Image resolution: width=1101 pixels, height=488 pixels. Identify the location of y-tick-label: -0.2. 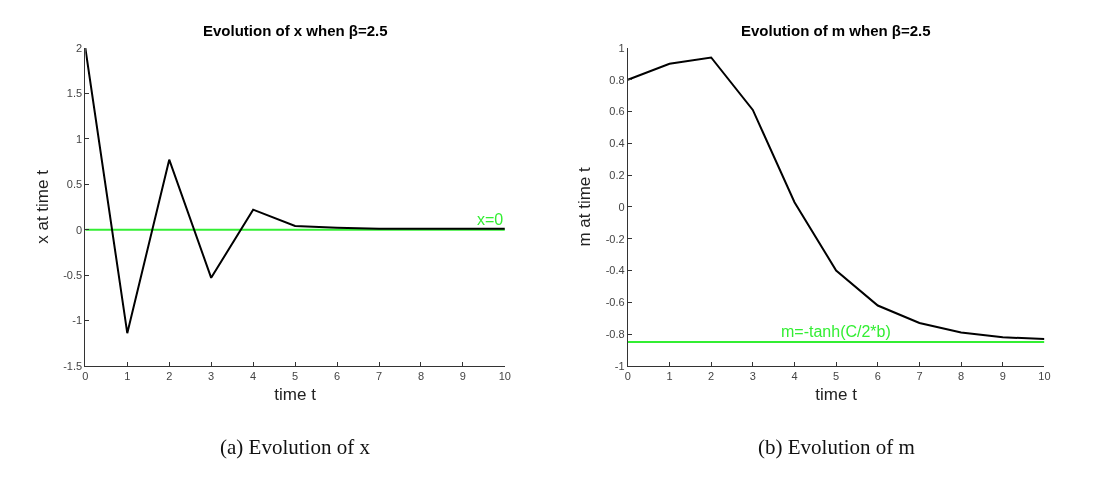
(615, 238).